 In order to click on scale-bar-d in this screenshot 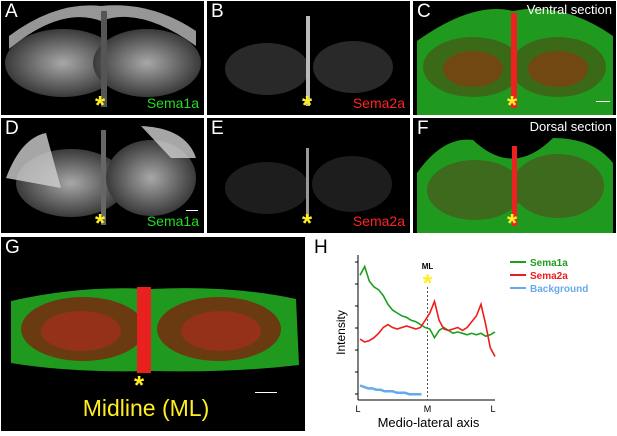, I will do `click(192, 210)`.